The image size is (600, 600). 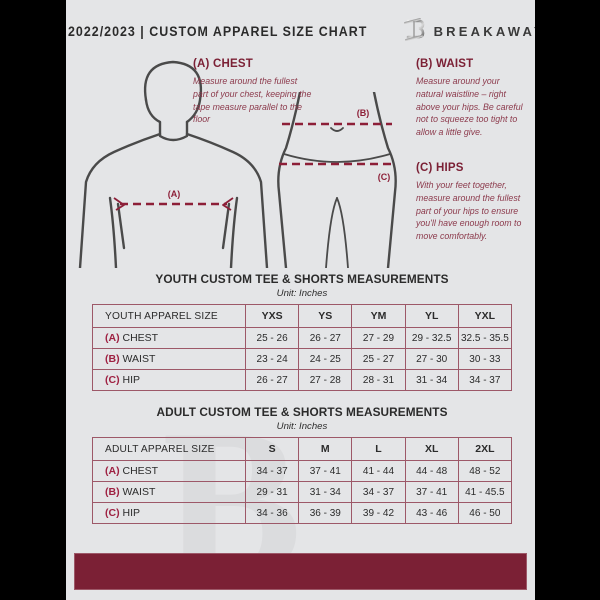 What do you see at coordinates (485, 471) in the screenshot?
I see `adult-cell-0-4: 48 - 52` at bounding box center [485, 471].